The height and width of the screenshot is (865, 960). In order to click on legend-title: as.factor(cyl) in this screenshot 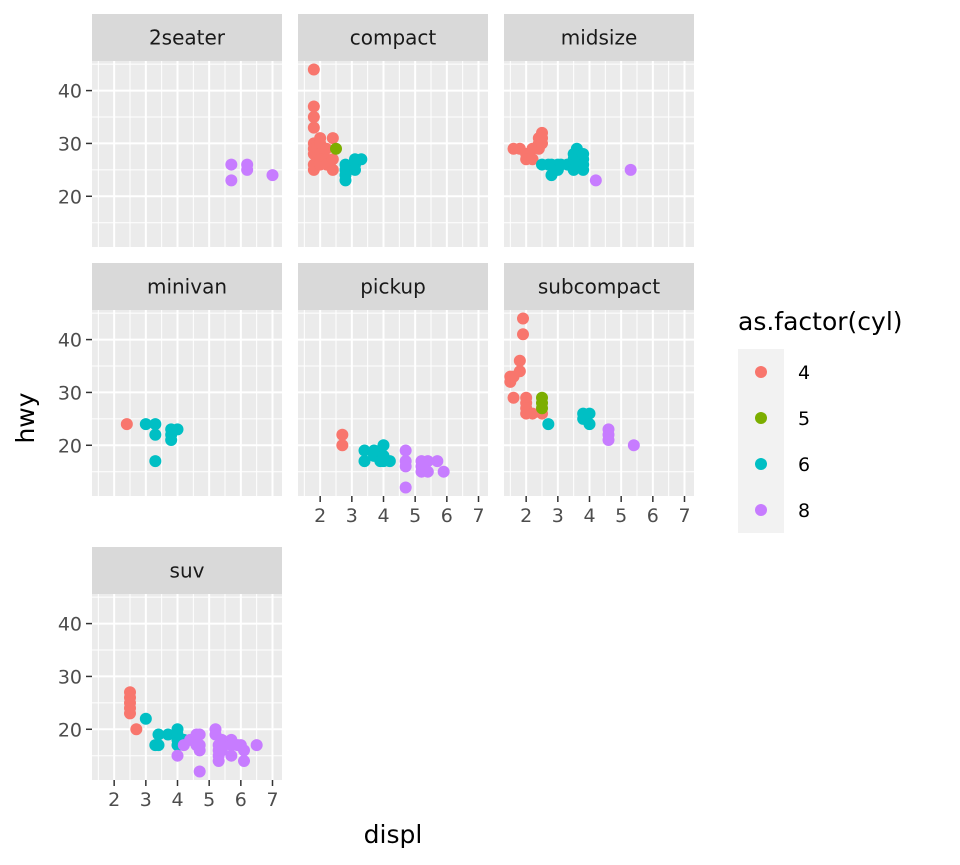, I will do `click(820, 321)`.